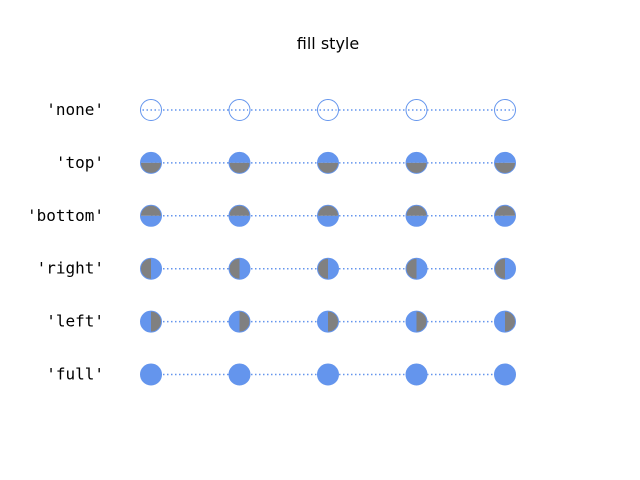  I want to click on row-label-left: 'left', so click(75, 321).